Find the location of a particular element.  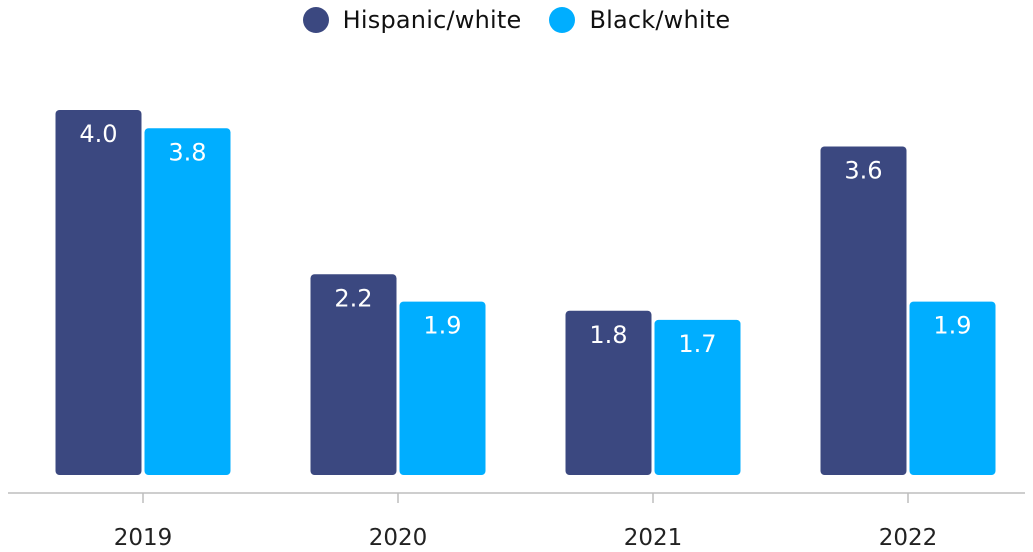

legend-item-black-white: Black/white is located at coordinates (639, 20).